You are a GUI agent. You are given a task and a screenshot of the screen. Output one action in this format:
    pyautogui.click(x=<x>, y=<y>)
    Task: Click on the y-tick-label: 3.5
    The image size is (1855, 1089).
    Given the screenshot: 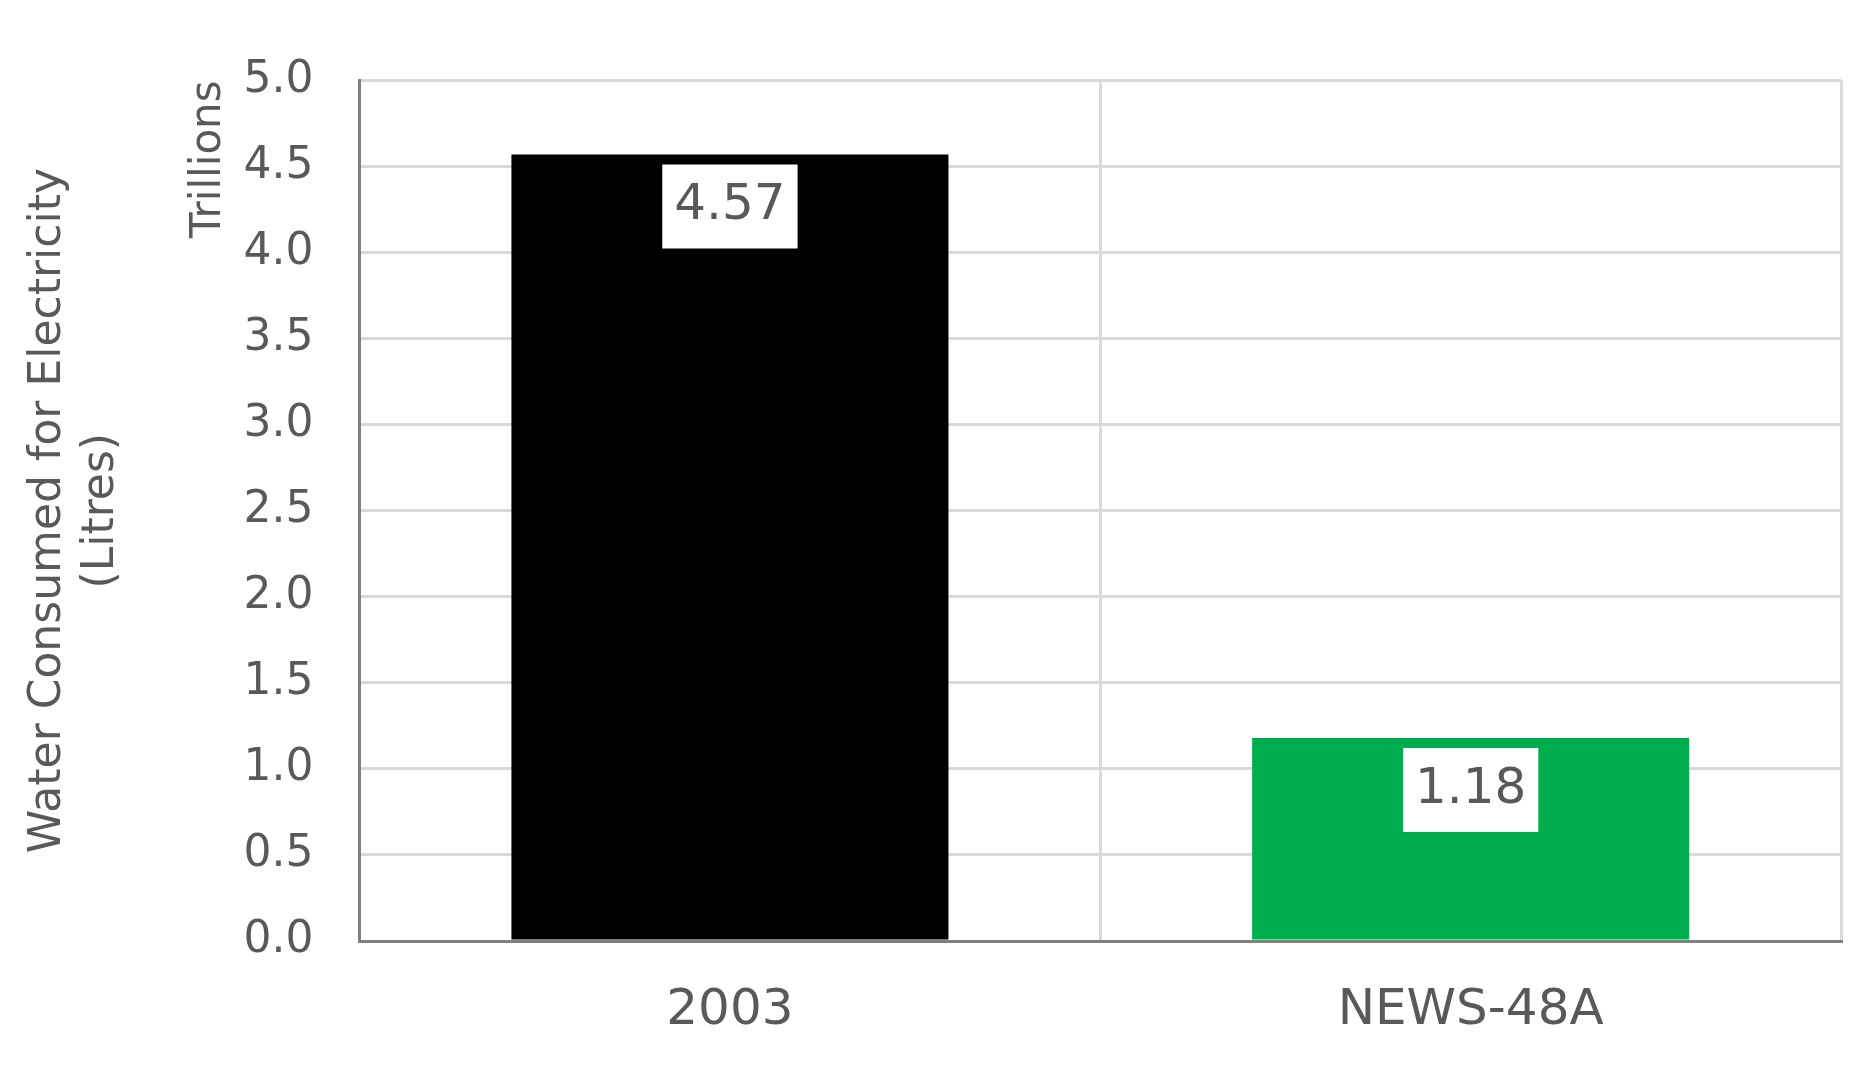 What is the action you would take?
    pyautogui.click(x=278, y=335)
    